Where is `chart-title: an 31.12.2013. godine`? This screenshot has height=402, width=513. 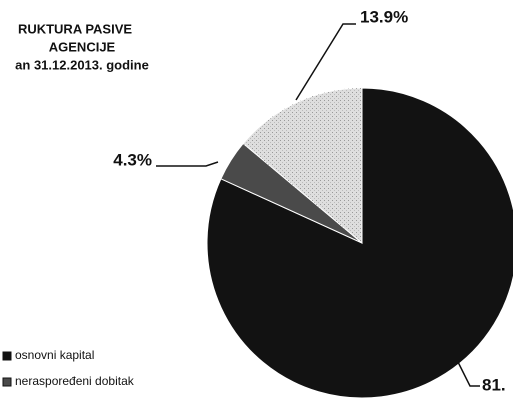
chart-title: an 31.12.2013. godine is located at coordinates (82, 64).